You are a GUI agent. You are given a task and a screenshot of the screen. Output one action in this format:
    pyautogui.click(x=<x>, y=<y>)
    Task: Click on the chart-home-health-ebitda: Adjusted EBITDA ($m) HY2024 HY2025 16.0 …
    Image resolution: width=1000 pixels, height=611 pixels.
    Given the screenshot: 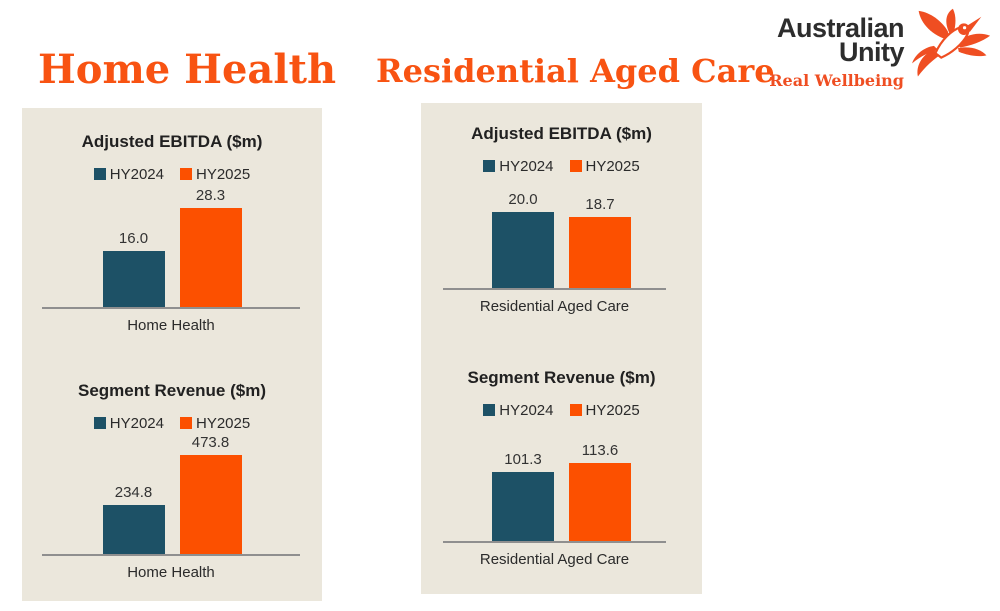 What is the action you would take?
    pyautogui.click(x=172, y=233)
    